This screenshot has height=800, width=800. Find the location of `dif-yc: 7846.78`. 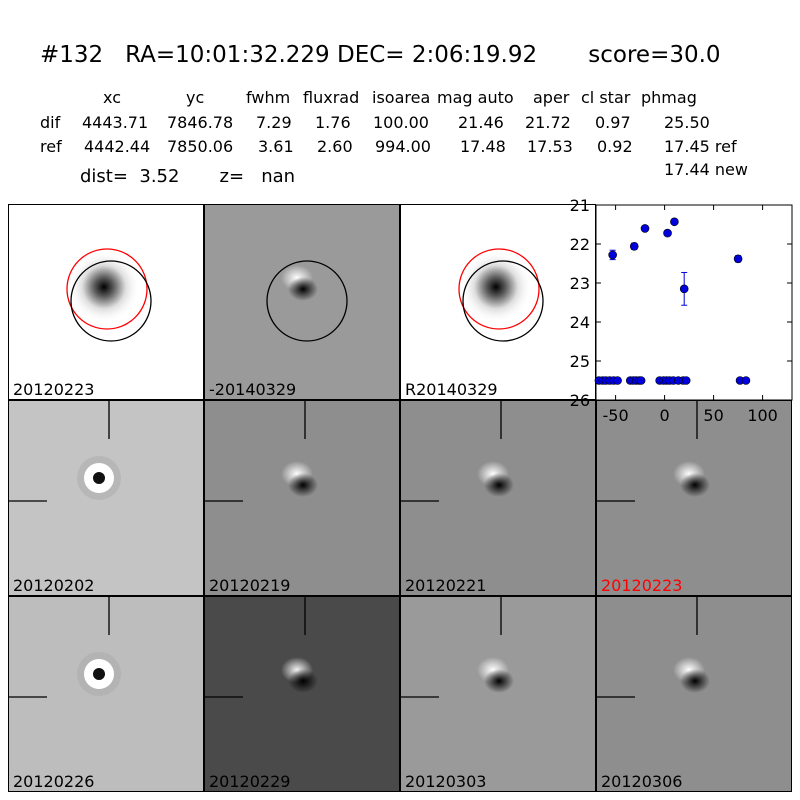

dif-yc: 7846.78 is located at coordinates (200, 122).